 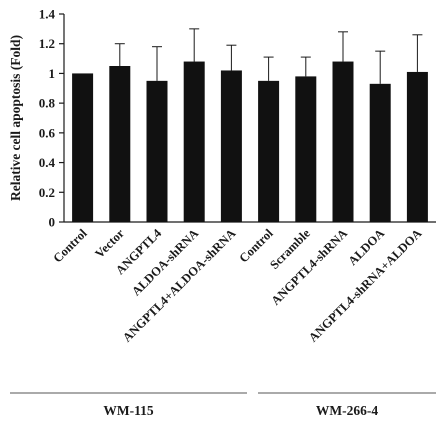 I want to click on y-tick-label: 1.4, so click(x=47, y=14).